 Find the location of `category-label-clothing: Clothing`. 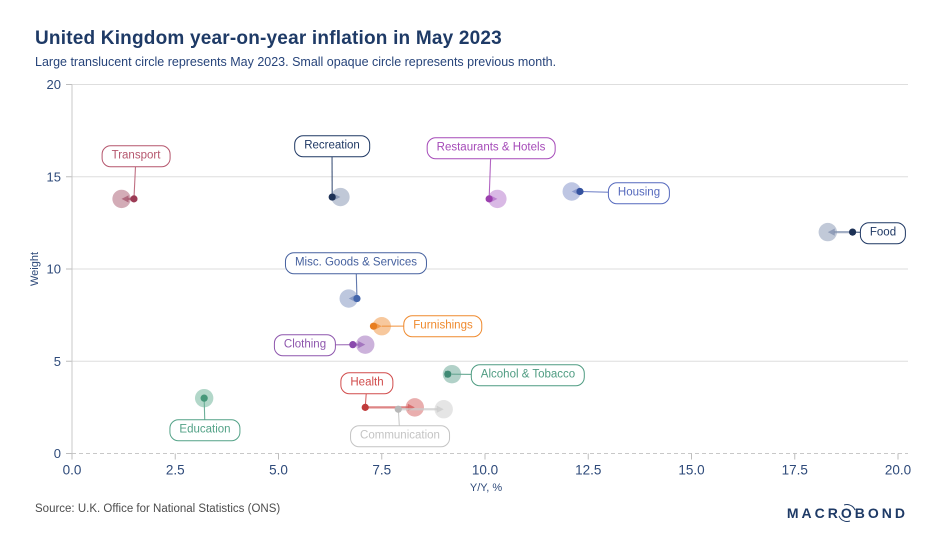

category-label-clothing: Clothing is located at coordinates (305, 345).